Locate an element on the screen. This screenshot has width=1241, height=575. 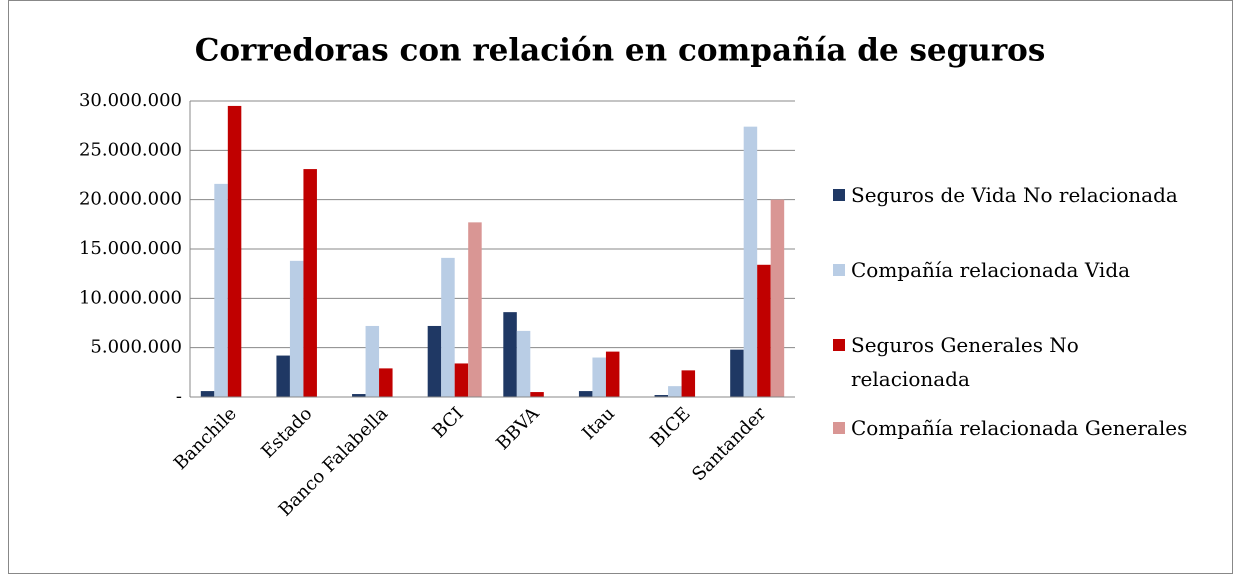
legend-item: Compañía relacionada Vida is located at coordinates (1014, 270).